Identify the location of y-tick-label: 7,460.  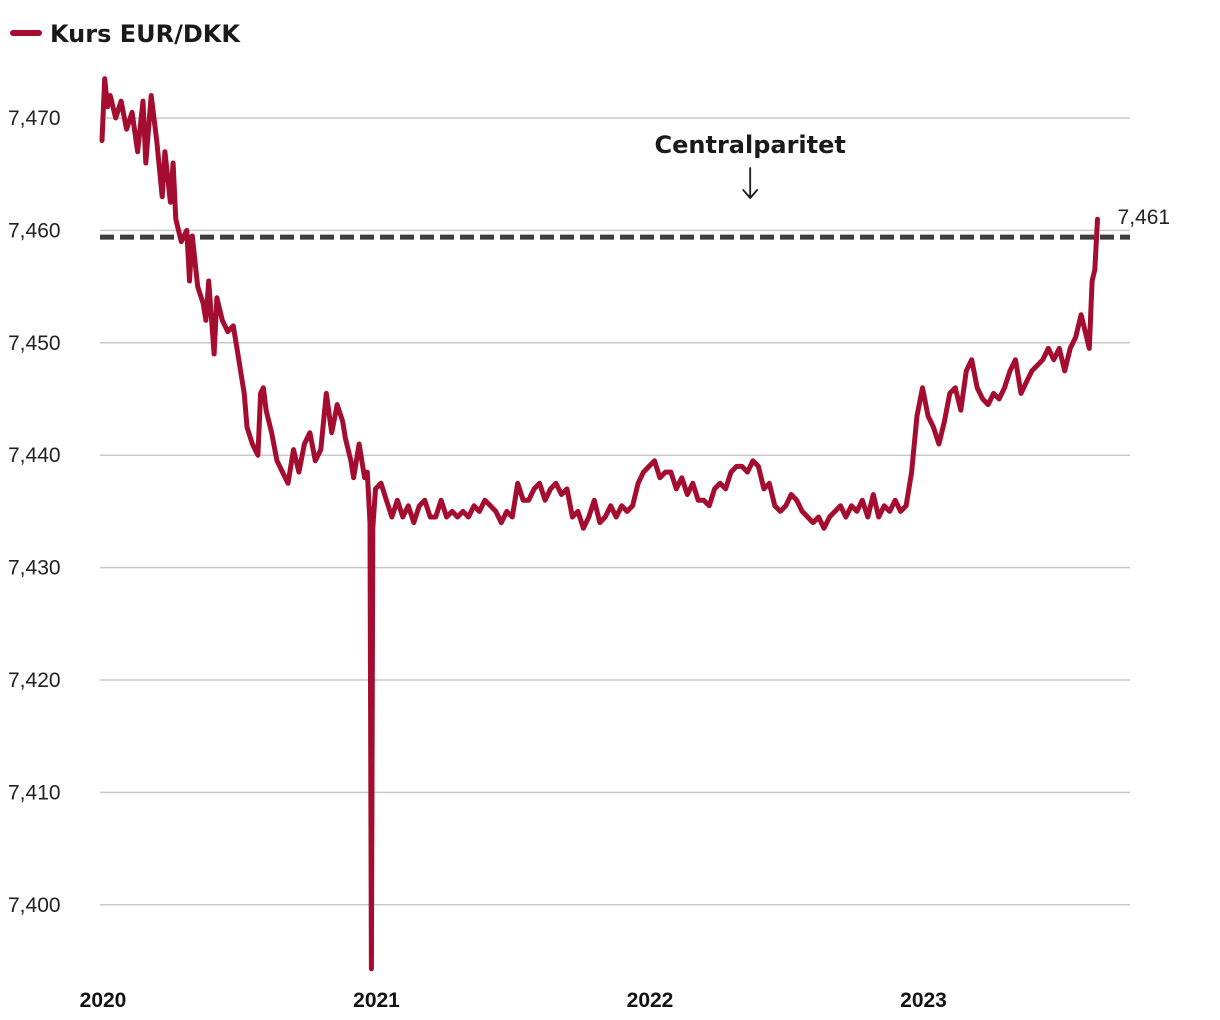
(34, 230).